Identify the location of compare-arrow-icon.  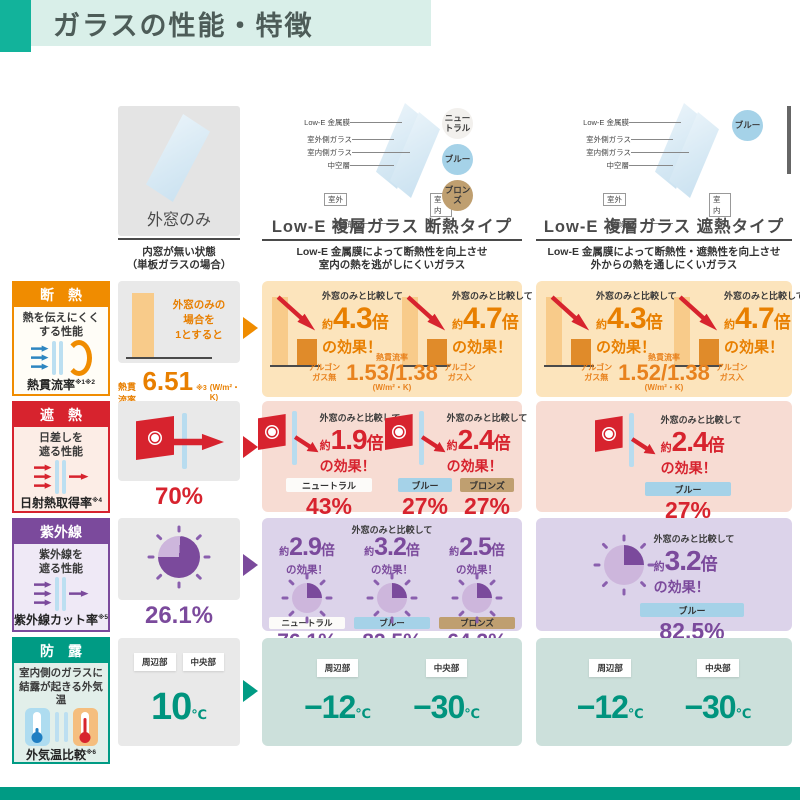
(250, 328).